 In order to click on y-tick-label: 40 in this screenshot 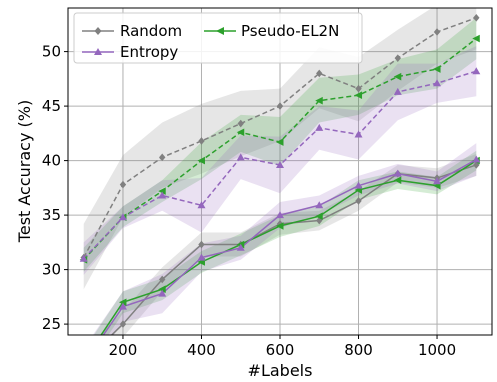, I will do `click(51, 161)`.